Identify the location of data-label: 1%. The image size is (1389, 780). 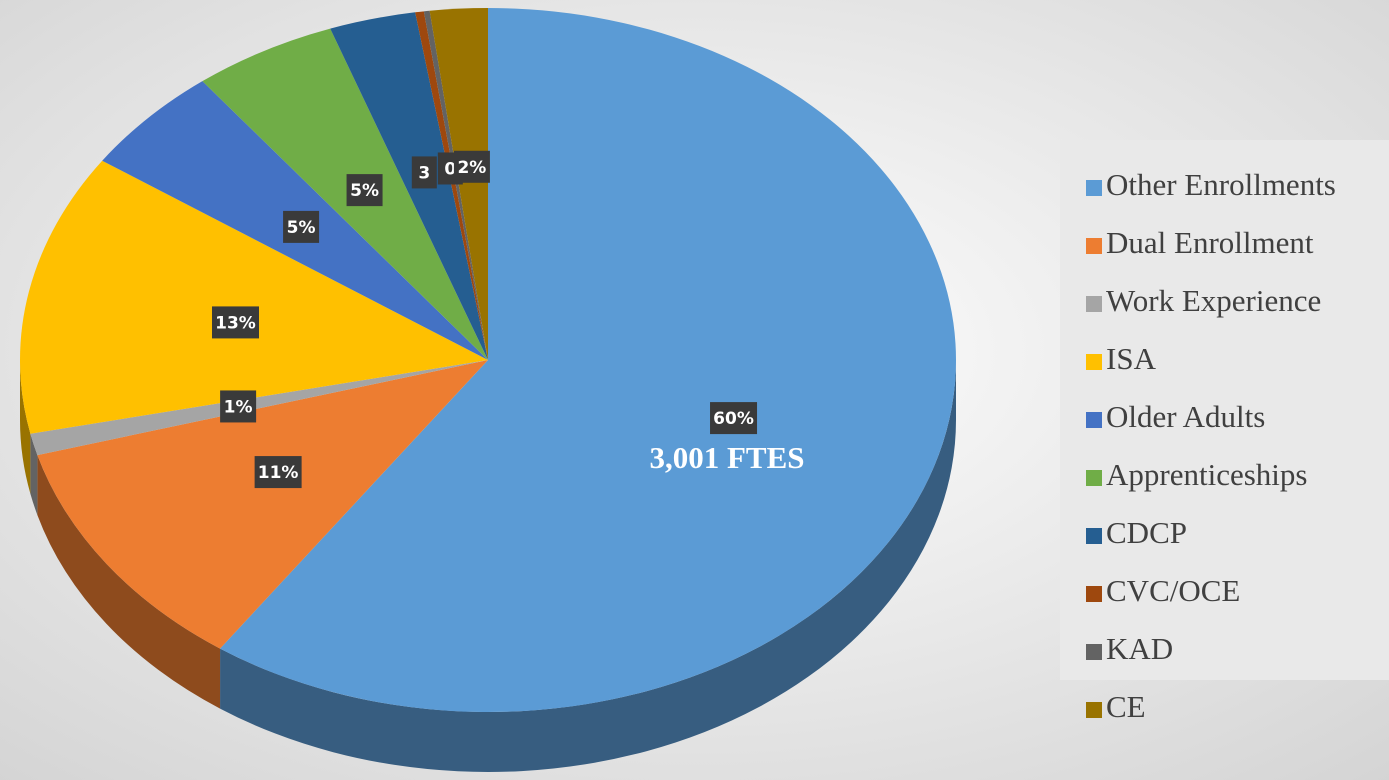
(238, 407).